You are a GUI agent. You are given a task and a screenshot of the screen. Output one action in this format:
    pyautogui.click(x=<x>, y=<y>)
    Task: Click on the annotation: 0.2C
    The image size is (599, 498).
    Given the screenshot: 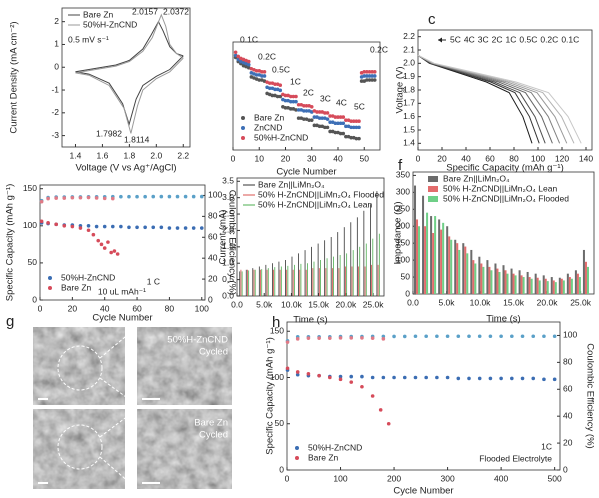 What is the action you would take?
    pyautogui.click(x=379, y=49)
    